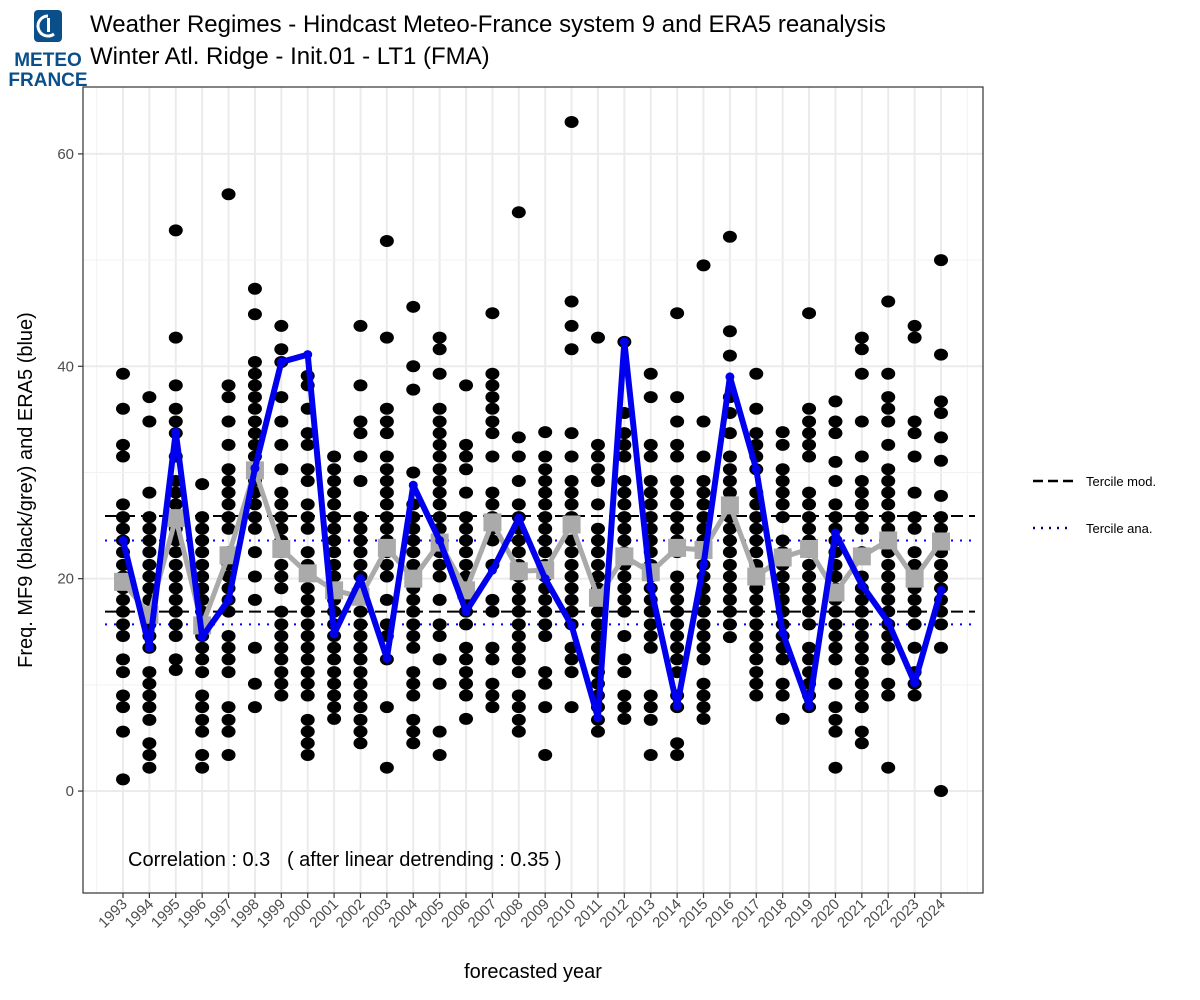  What do you see at coordinates (403, 914) in the screenshot?
I see `x-tick-label: 2004` at bounding box center [403, 914].